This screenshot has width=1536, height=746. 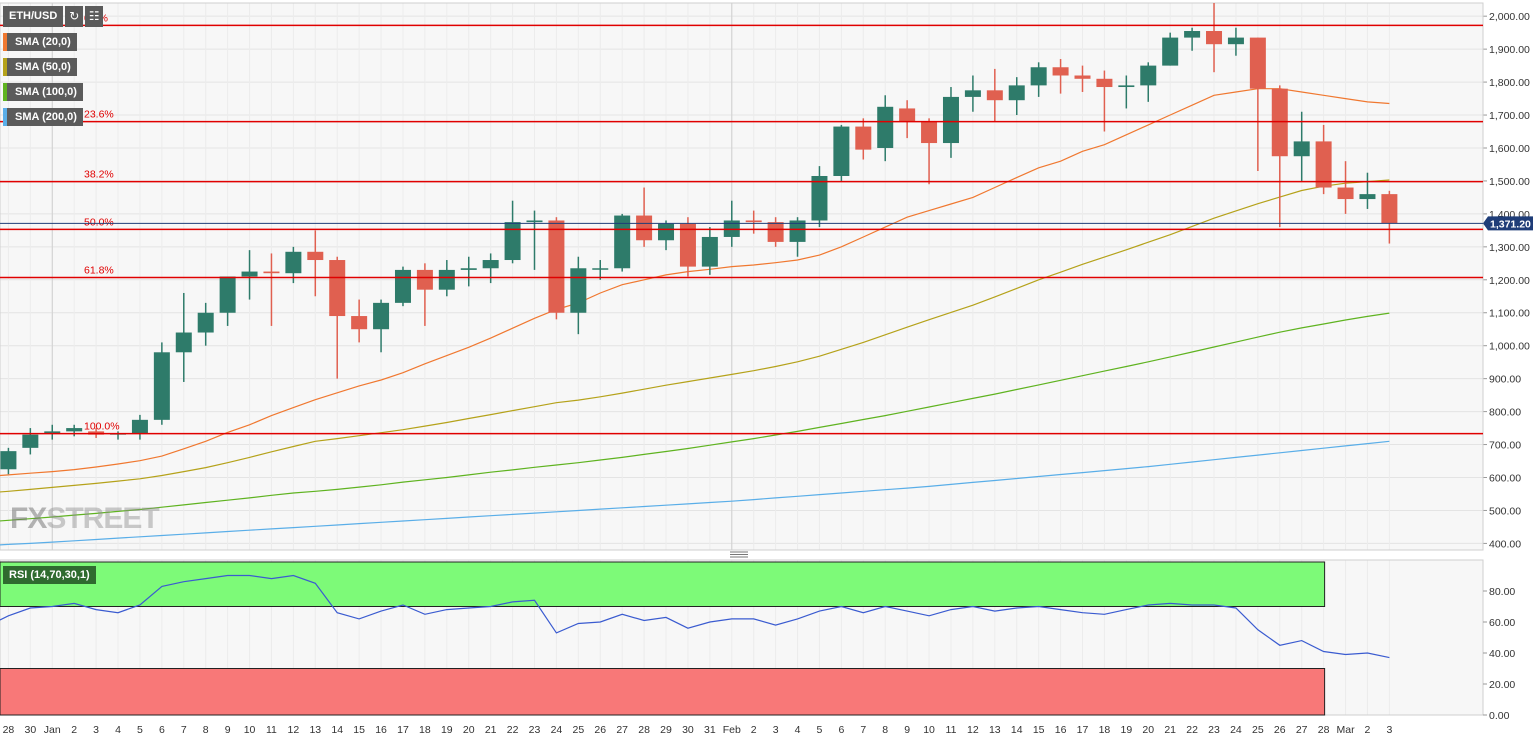 I want to click on rsi-tick-label: 40.00, so click(x=1502, y=654).